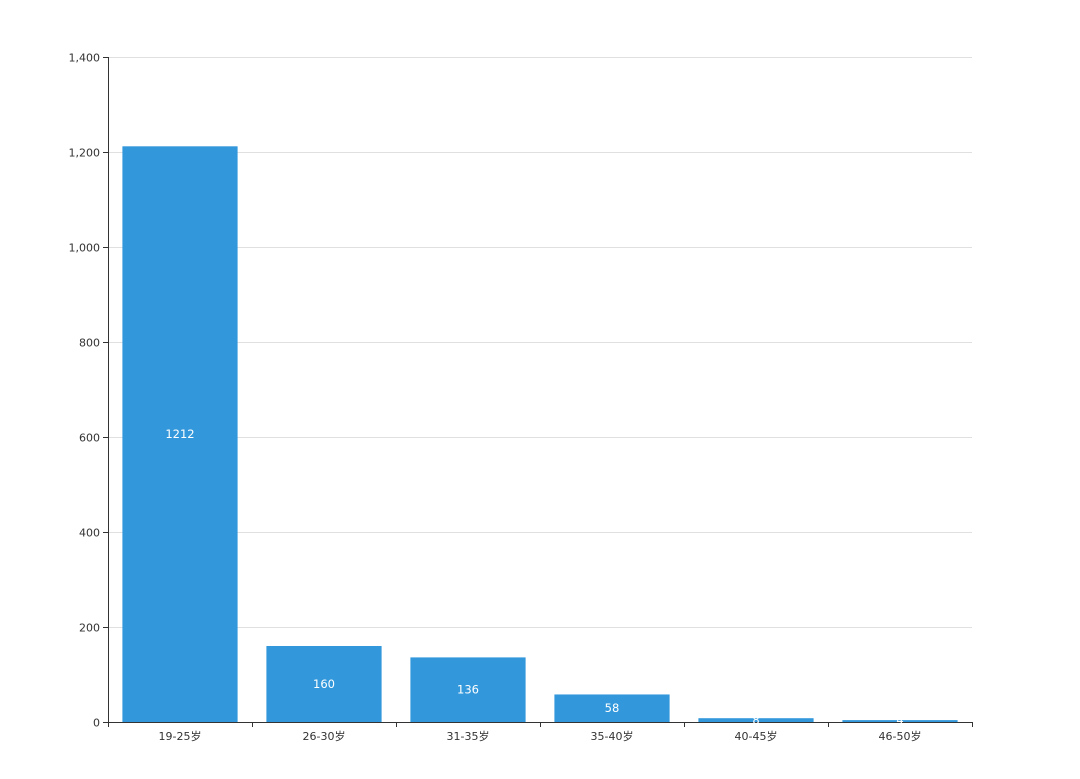 This screenshot has width=1080, height=779. Describe the element at coordinates (96, 723) in the screenshot. I see `y-tick-label: 0` at that location.